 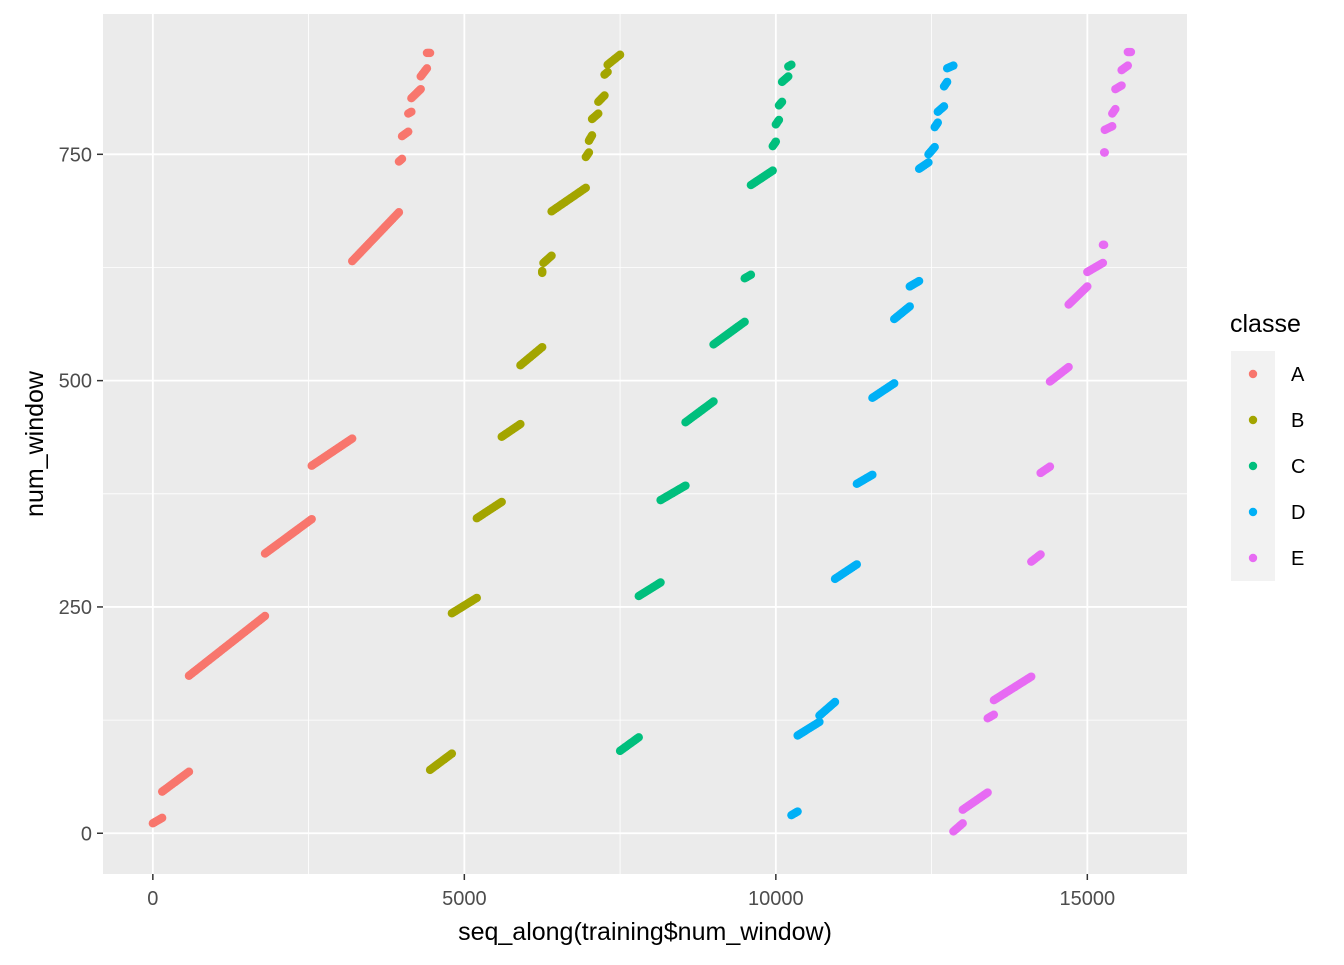 What do you see at coordinates (525, 412) in the screenshot?
I see `series-B` at bounding box center [525, 412].